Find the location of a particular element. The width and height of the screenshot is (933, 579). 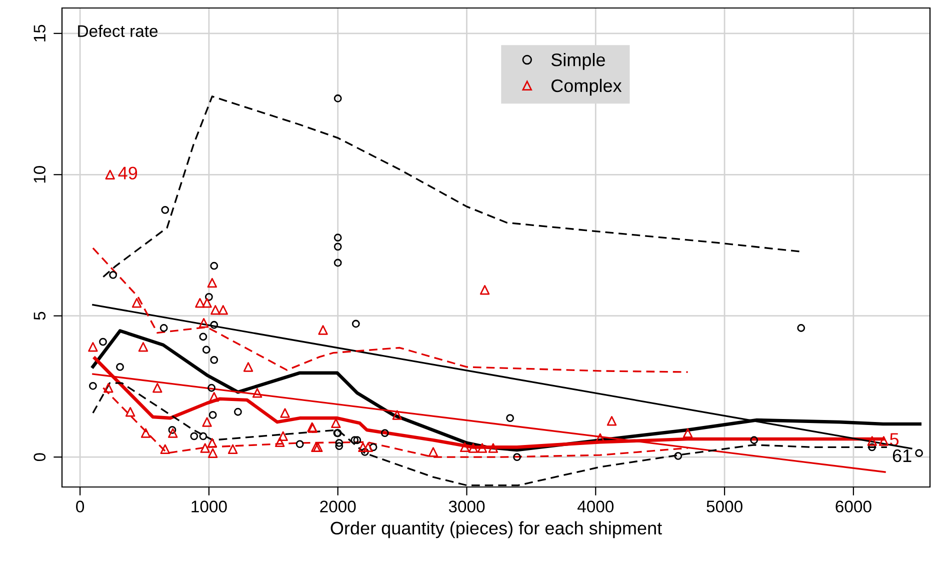

x-tick-label: 1000 is located at coordinates (209, 506).